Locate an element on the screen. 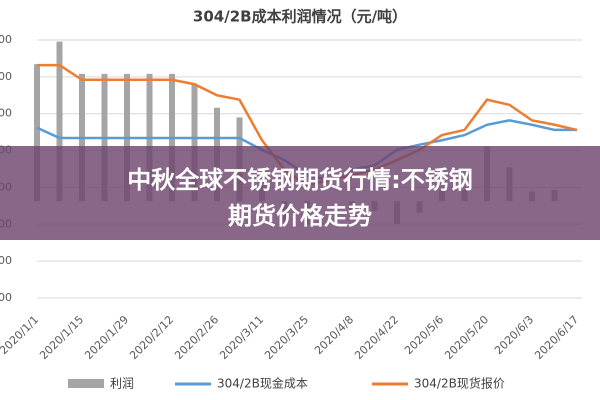  x-tick-label: 2020/1/1 is located at coordinates (20, 335).